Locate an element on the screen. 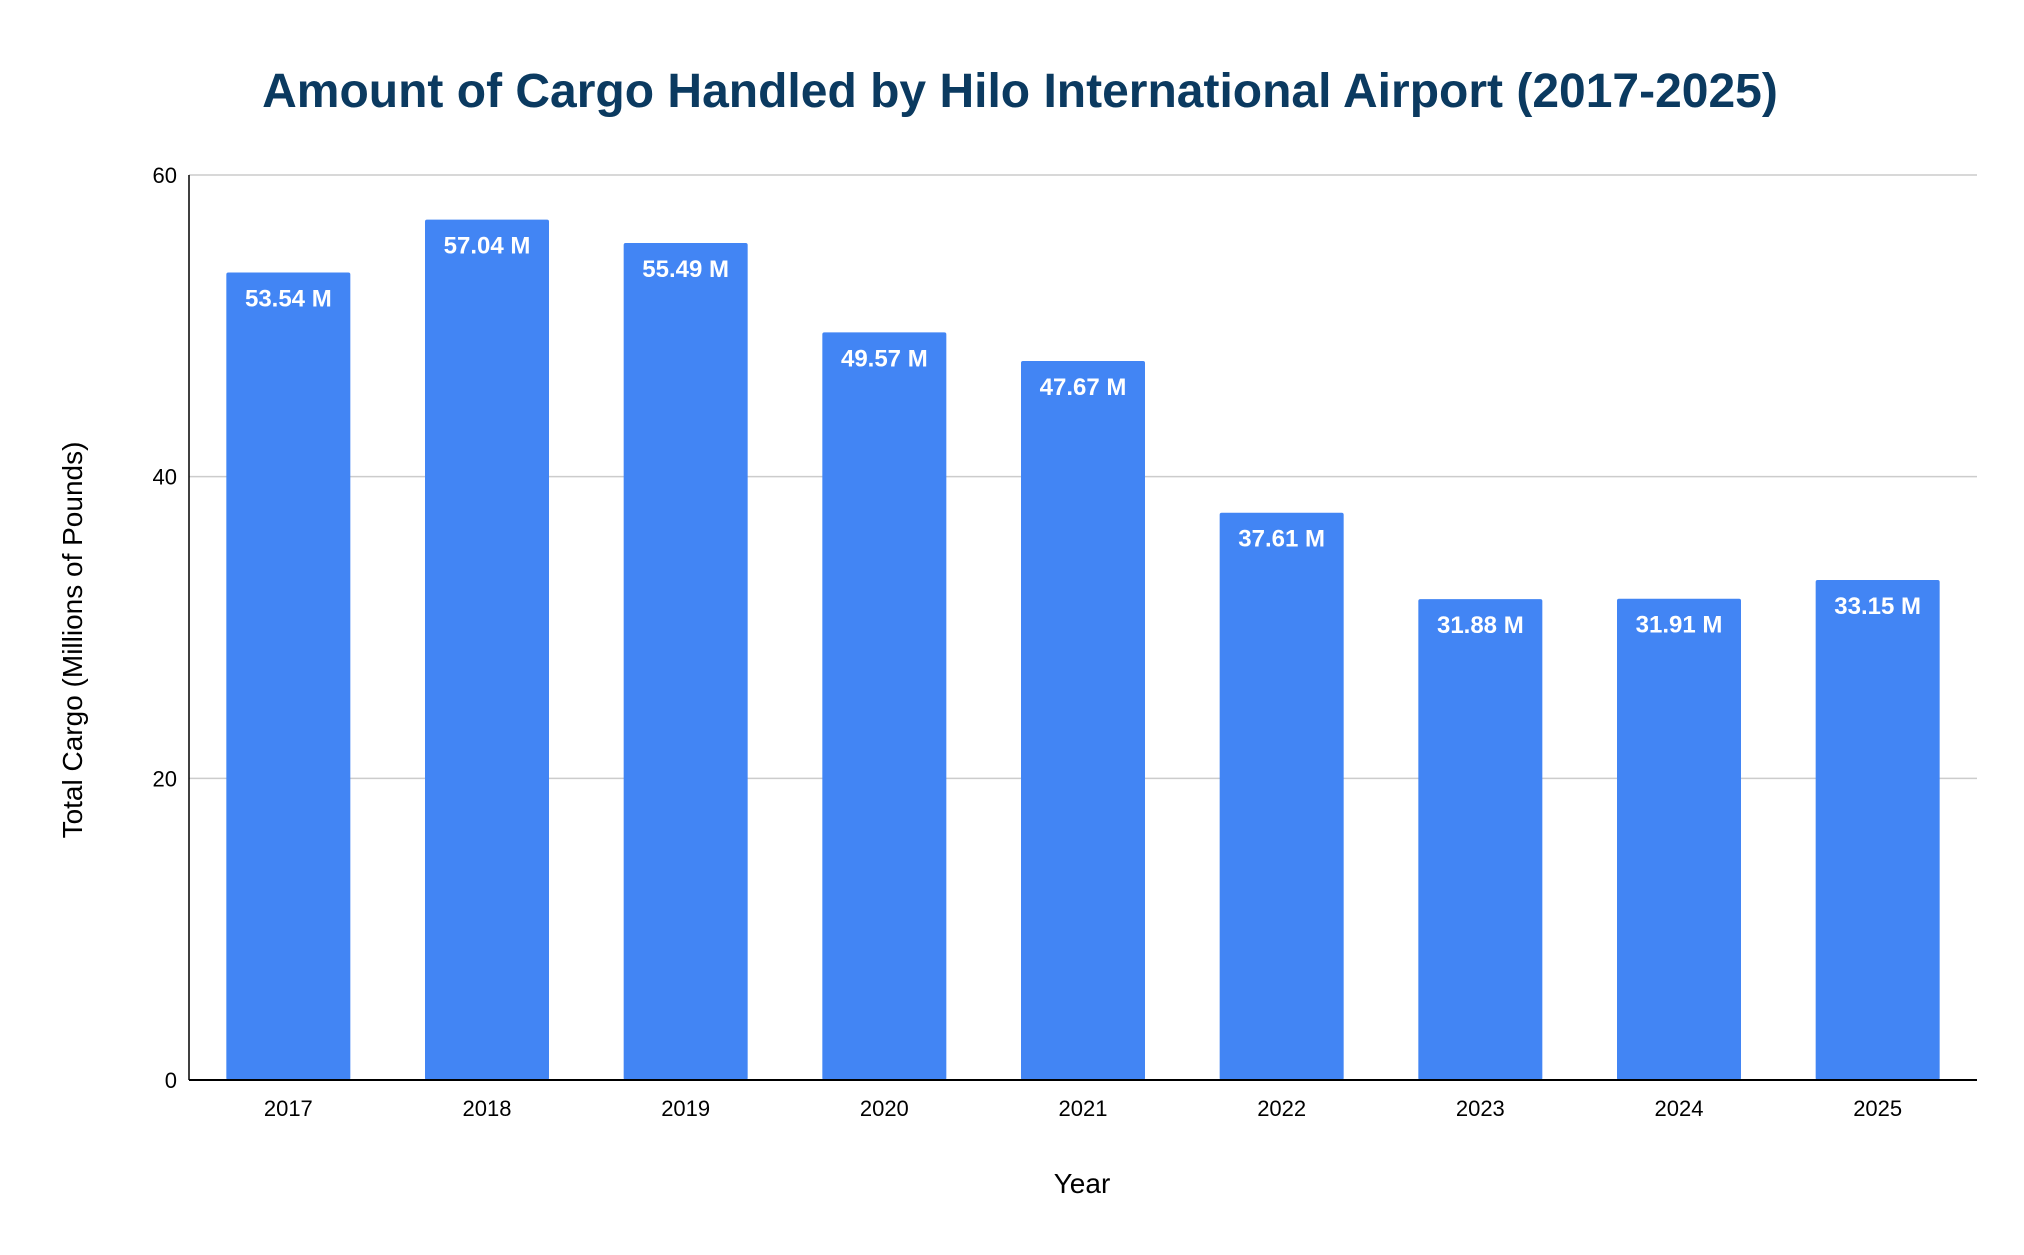  bar-value-label: 31.91 M is located at coordinates (1679, 625).